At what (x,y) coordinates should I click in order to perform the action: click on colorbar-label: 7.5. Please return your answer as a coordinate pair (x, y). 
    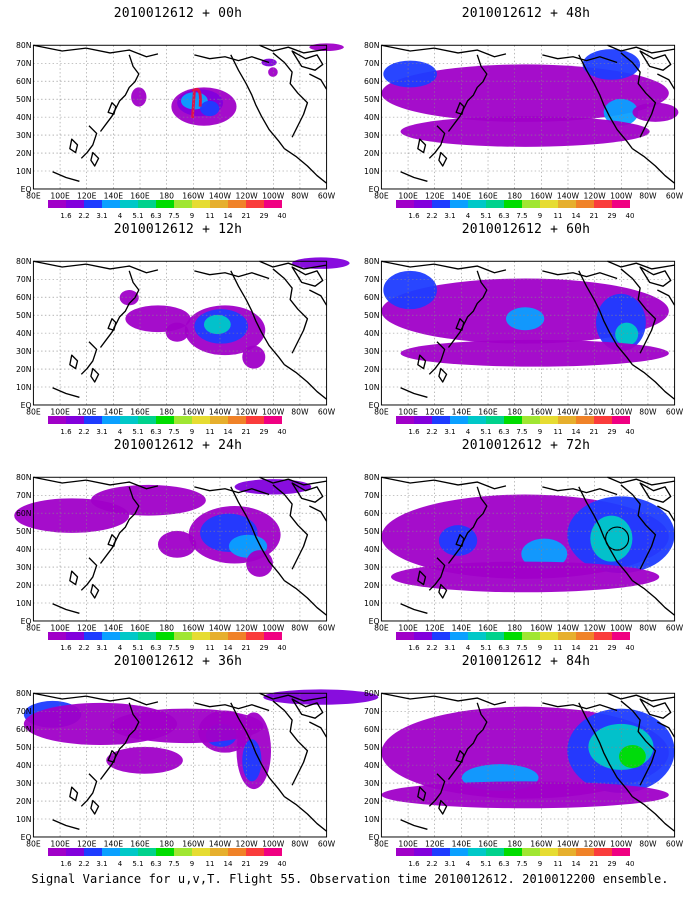
    Looking at the image, I should click on (521, 864).